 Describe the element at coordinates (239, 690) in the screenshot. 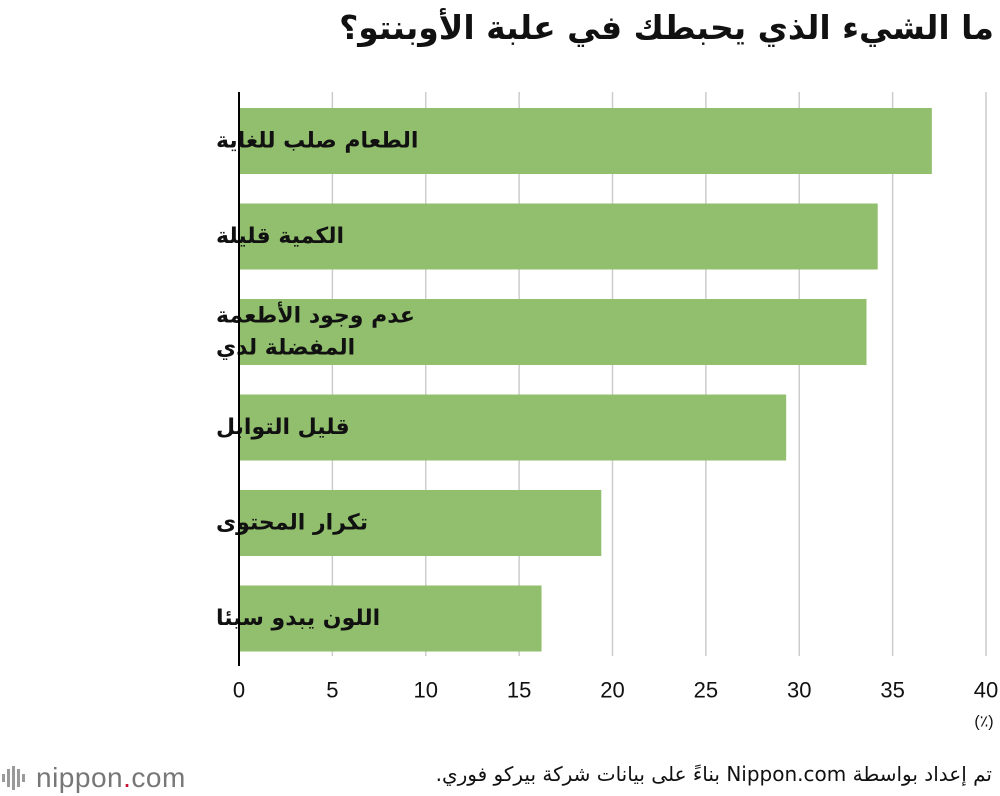

I see `x-tick-0: 0` at that location.